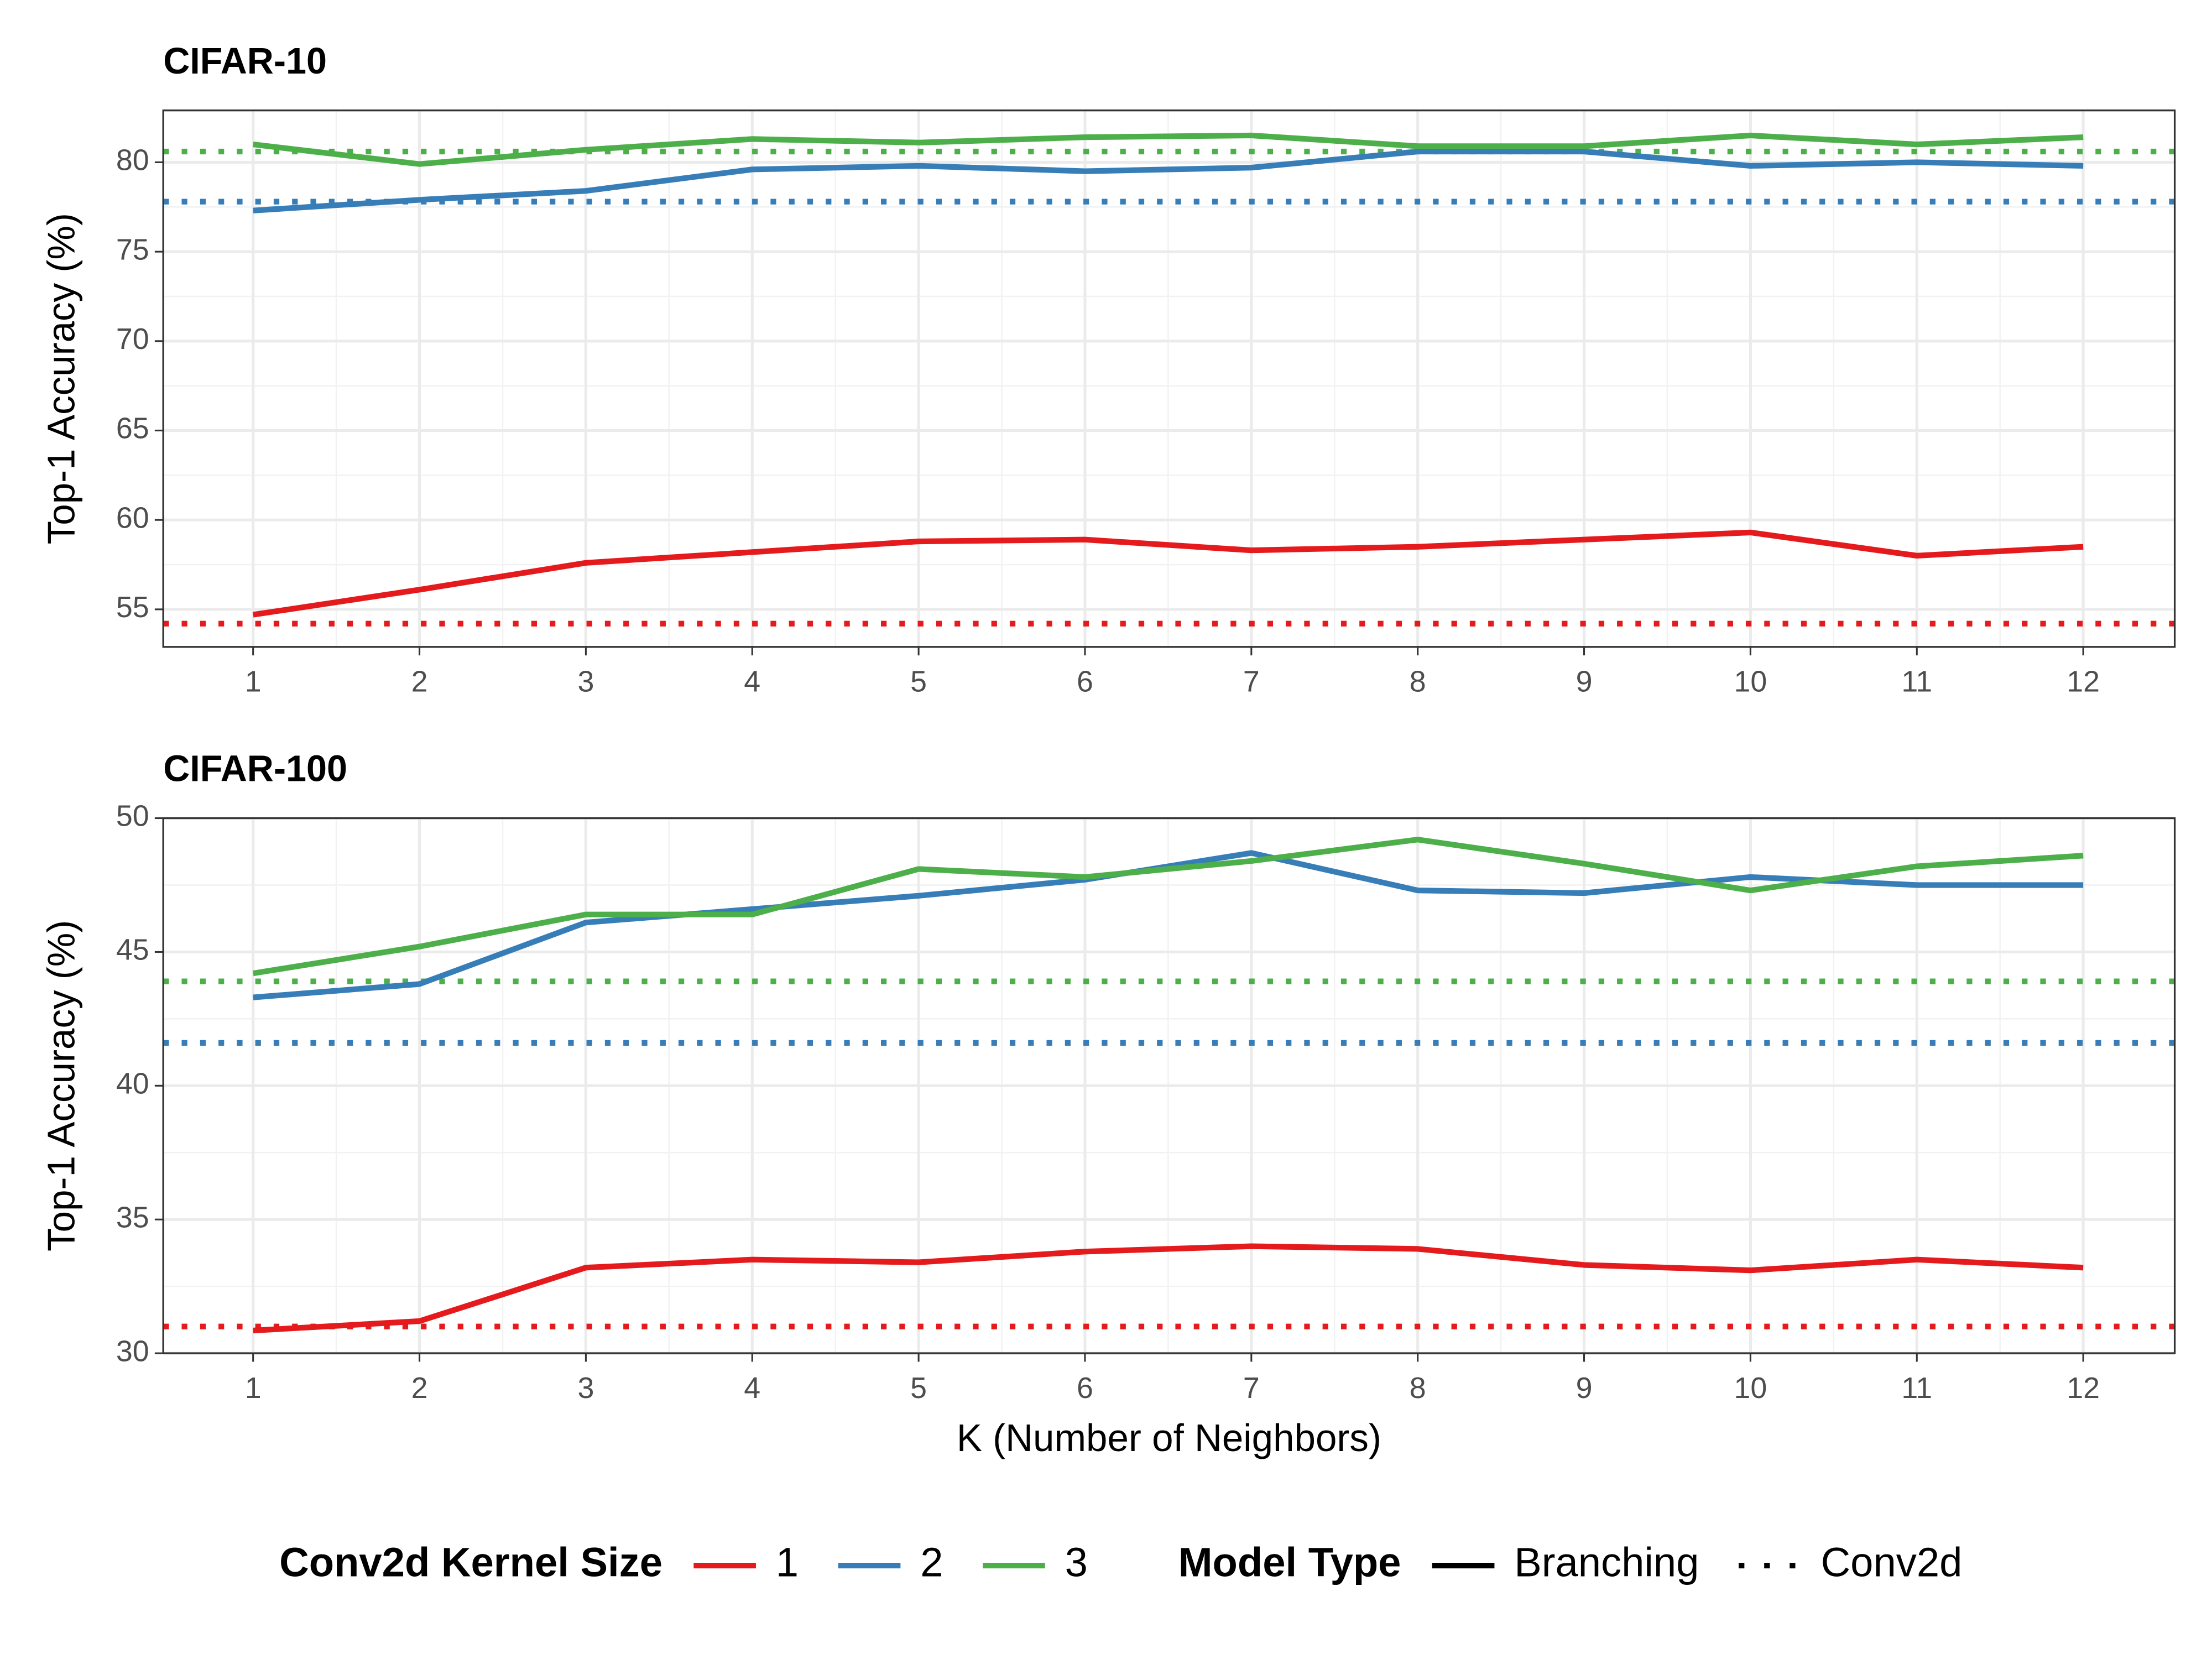 The image size is (2212, 1659). What do you see at coordinates (133, 517) in the screenshot?
I see `y-tick-label: 60` at bounding box center [133, 517].